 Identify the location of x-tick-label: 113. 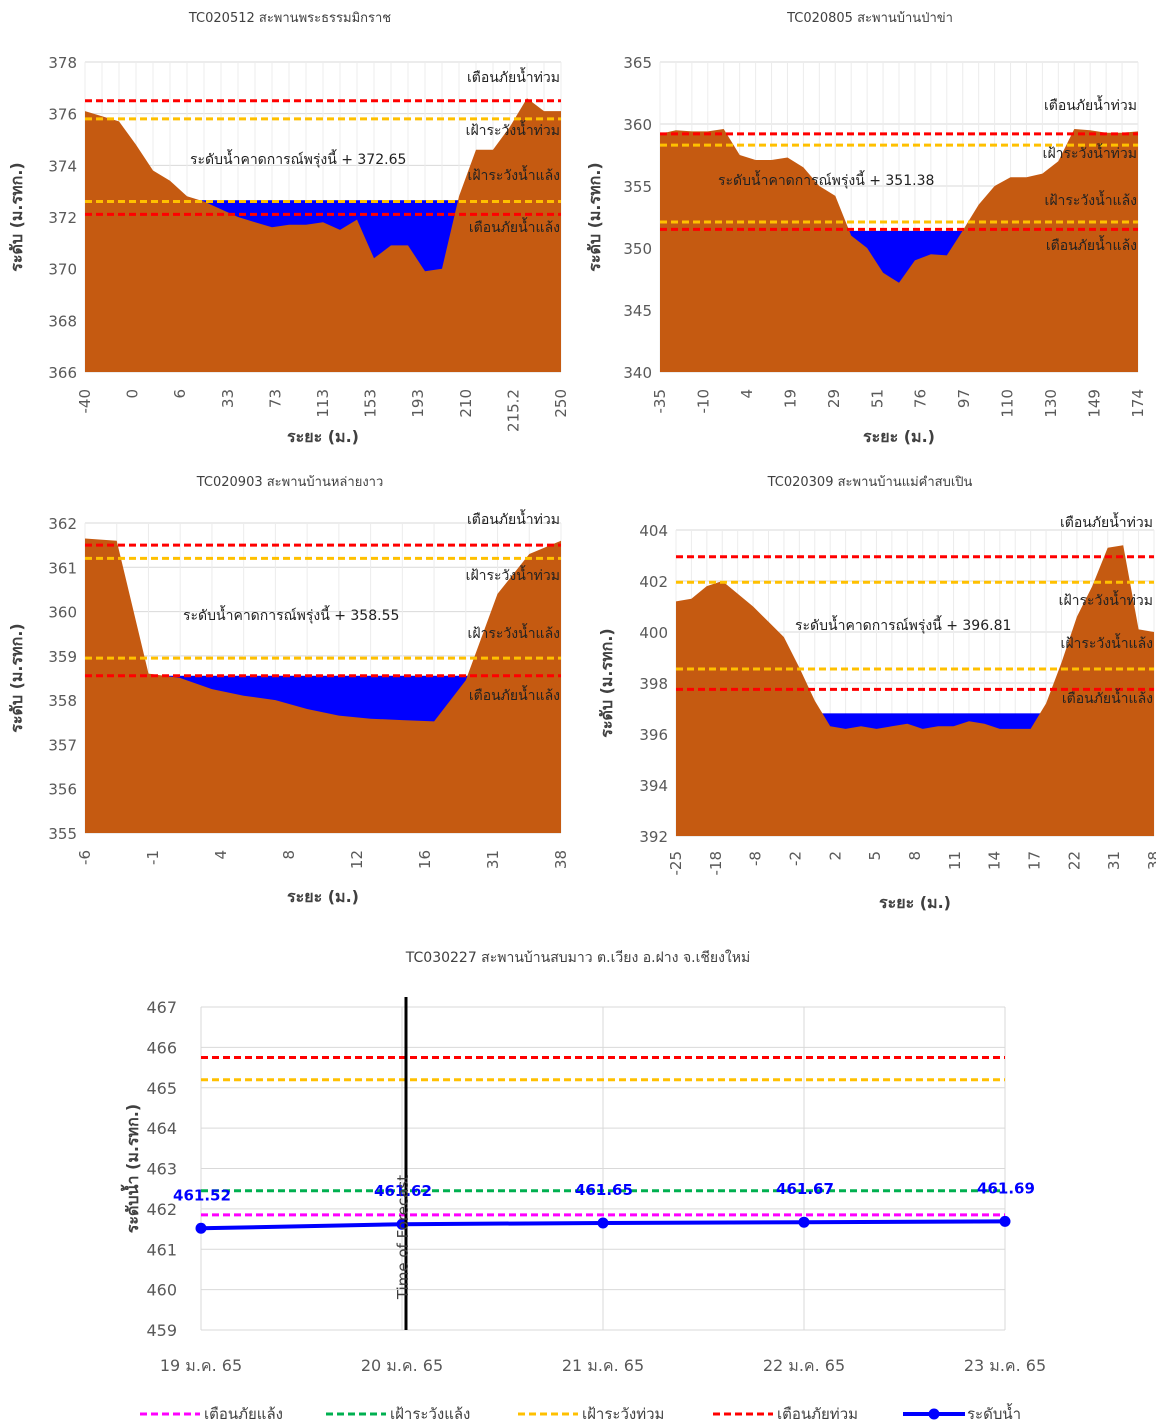
(323, 403).